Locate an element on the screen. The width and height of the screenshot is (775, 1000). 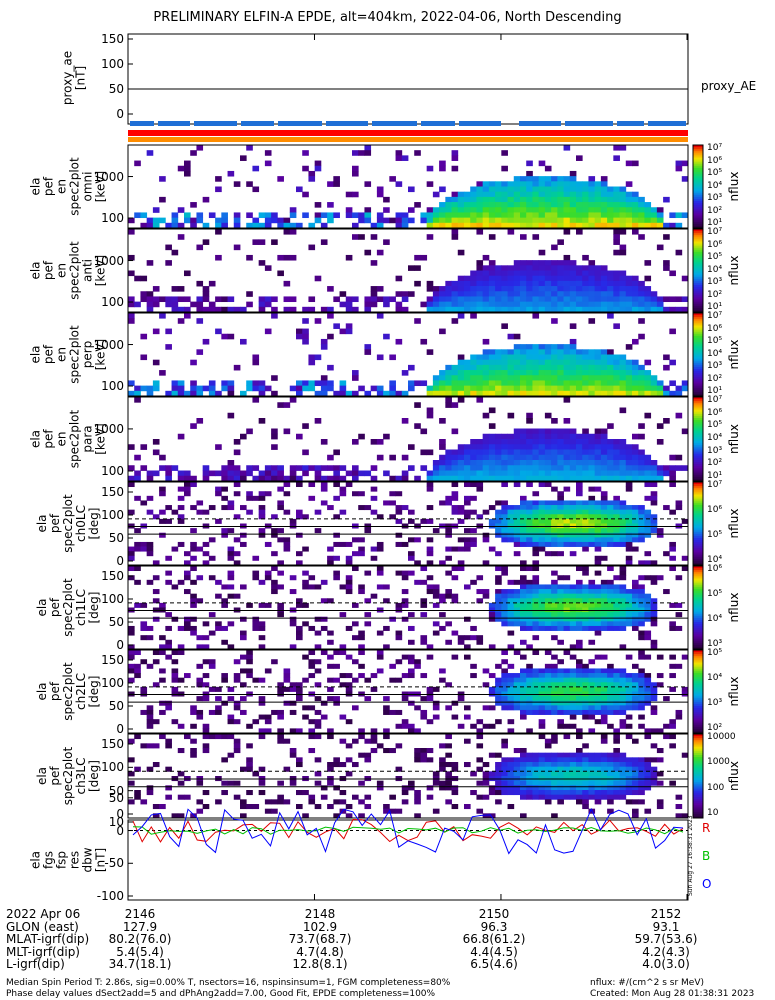
spin-status-bar is located at coordinates (174, 123).